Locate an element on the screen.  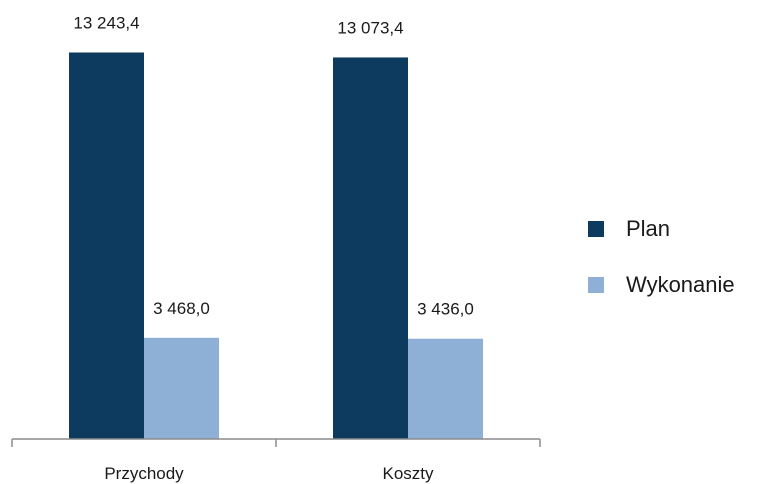
legend-swatch-wykonanie is located at coordinates (596, 285).